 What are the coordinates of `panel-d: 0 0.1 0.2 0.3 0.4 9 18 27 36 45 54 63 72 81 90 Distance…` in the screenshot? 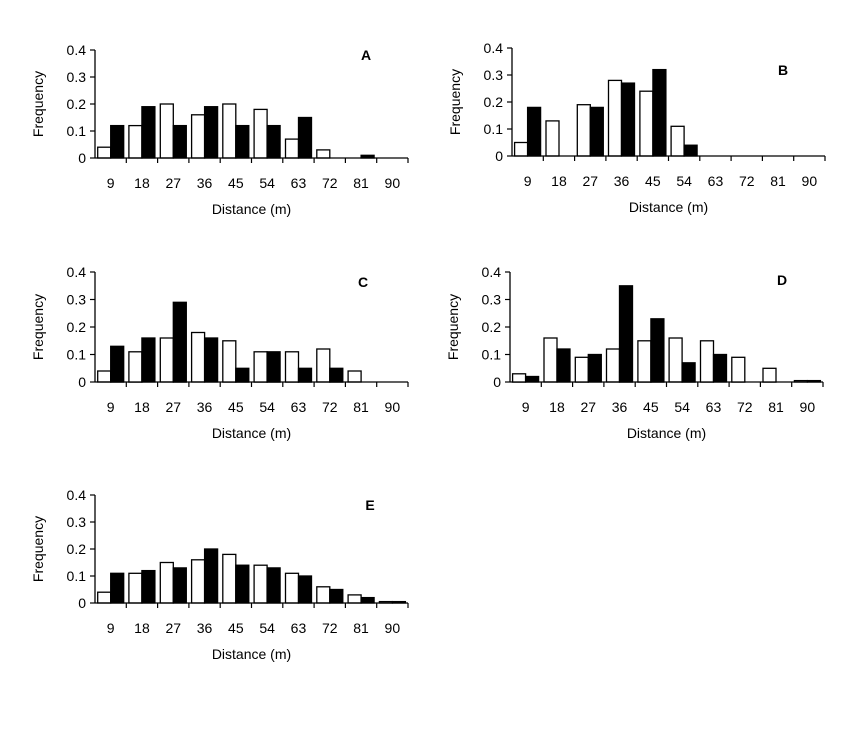 It's located at (634, 352).